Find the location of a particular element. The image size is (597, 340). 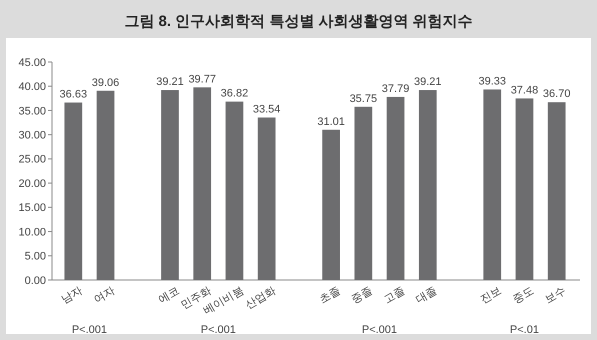

data-label: 37.79 is located at coordinates (396, 88).